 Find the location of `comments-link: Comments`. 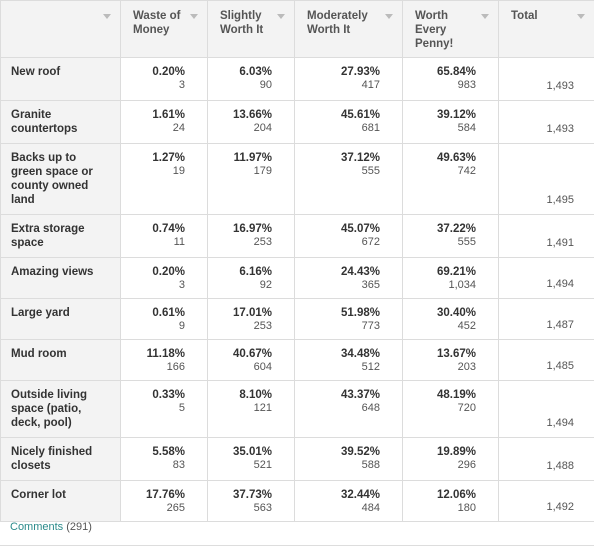

comments-link: Comments is located at coordinates (37, 527).